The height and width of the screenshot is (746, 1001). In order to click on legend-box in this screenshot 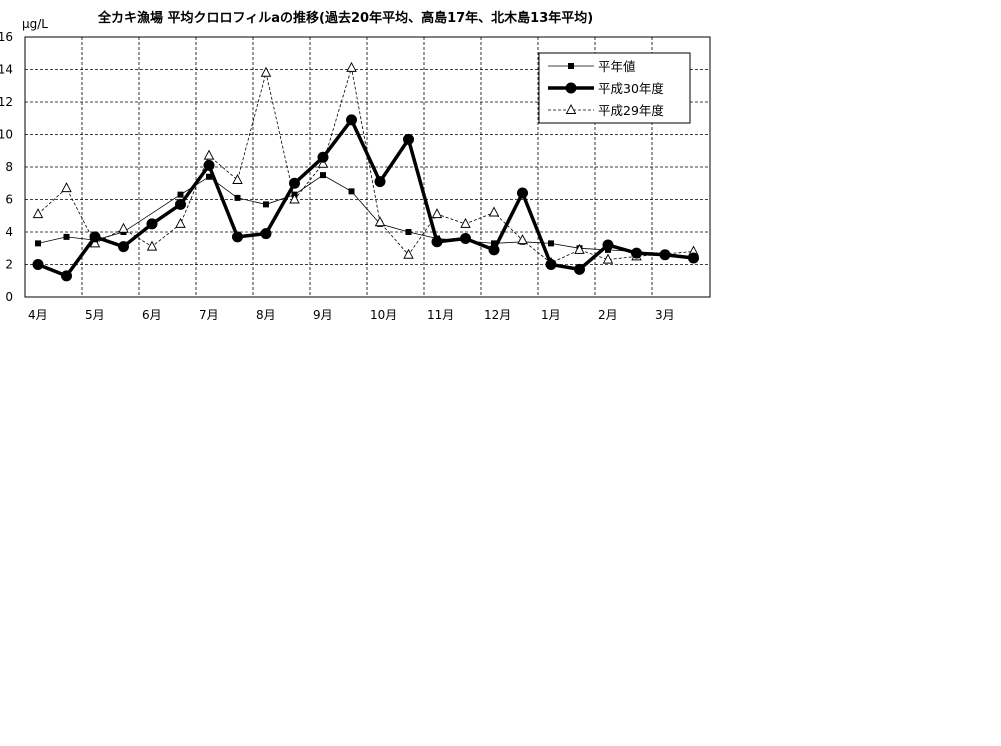, I will do `click(614, 88)`.